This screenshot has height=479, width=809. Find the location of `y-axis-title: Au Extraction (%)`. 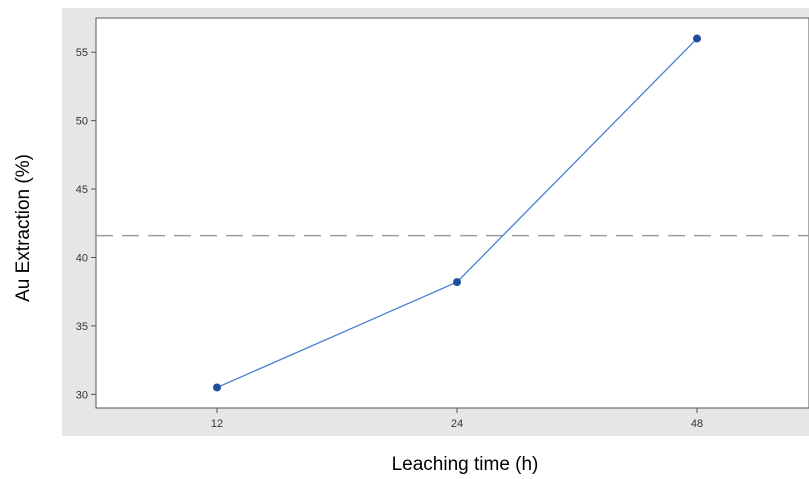

y-axis-title: Au Extraction (%) is located at coordinates (23, 228).